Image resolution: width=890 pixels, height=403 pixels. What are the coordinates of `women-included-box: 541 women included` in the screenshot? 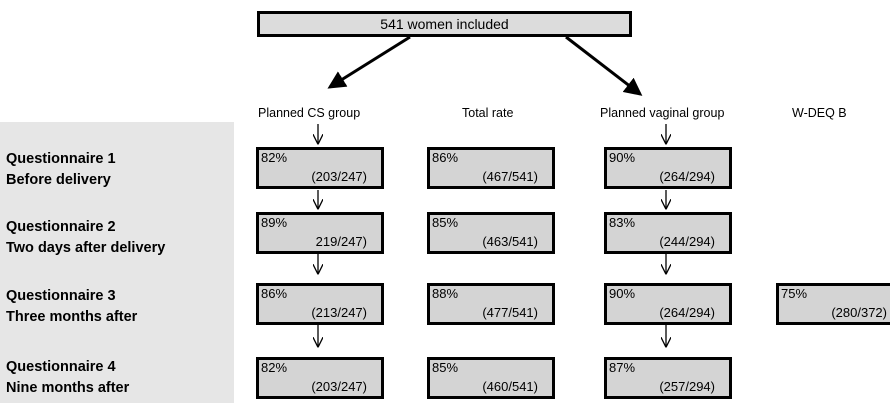 It's located at (444, 24).